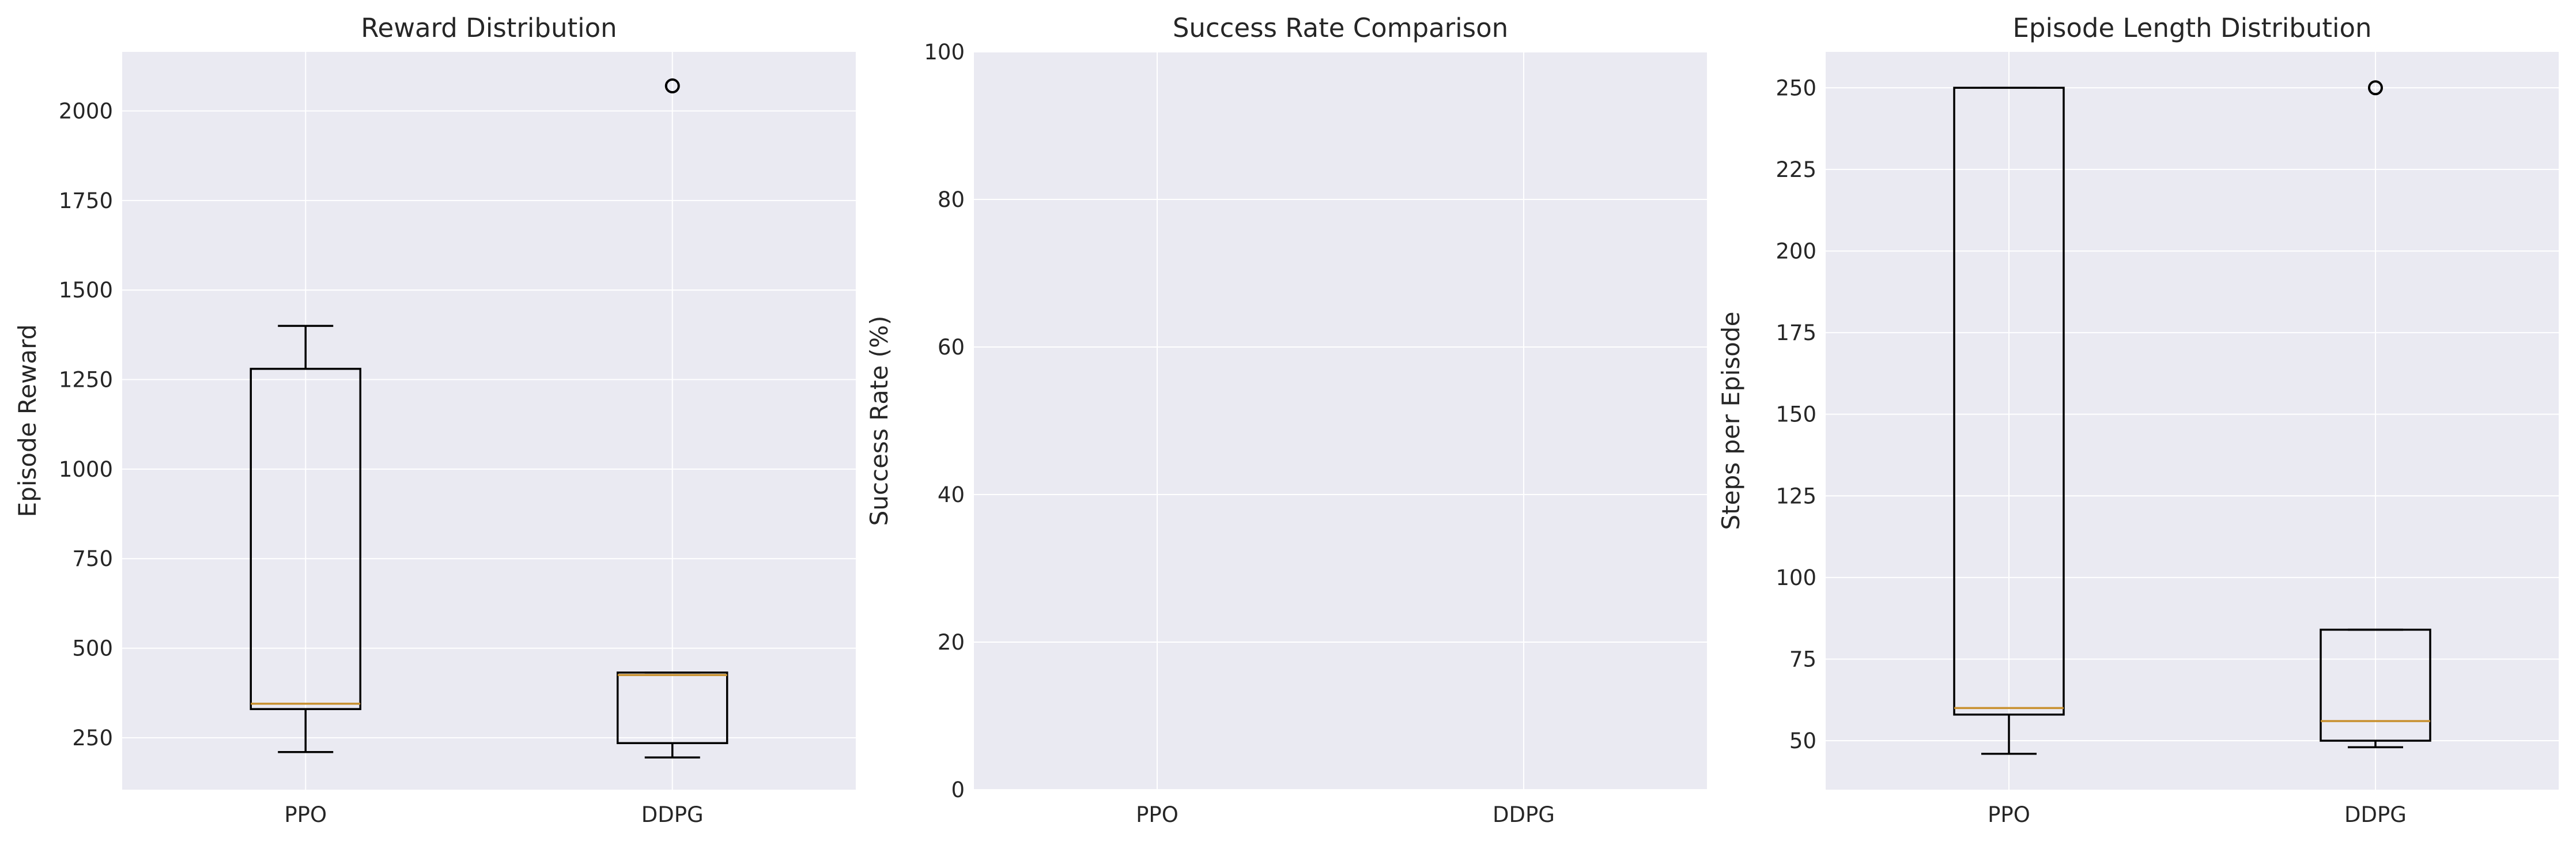 The height and width of the screenshot is (845, 2576). Describe the element at coordinates (92, 649) in the screenshot. I see `y-tick-label: 500` at that location.